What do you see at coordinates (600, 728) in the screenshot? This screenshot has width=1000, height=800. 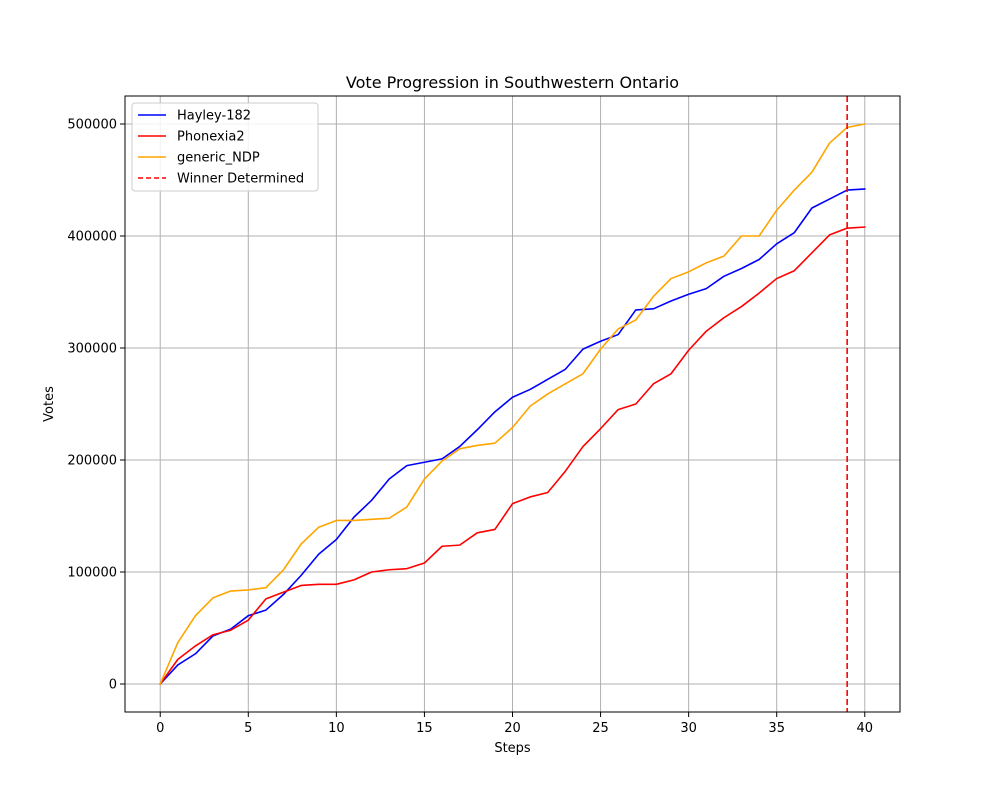 I see `x-tick-label: 25` at bounding box center [600, 728].